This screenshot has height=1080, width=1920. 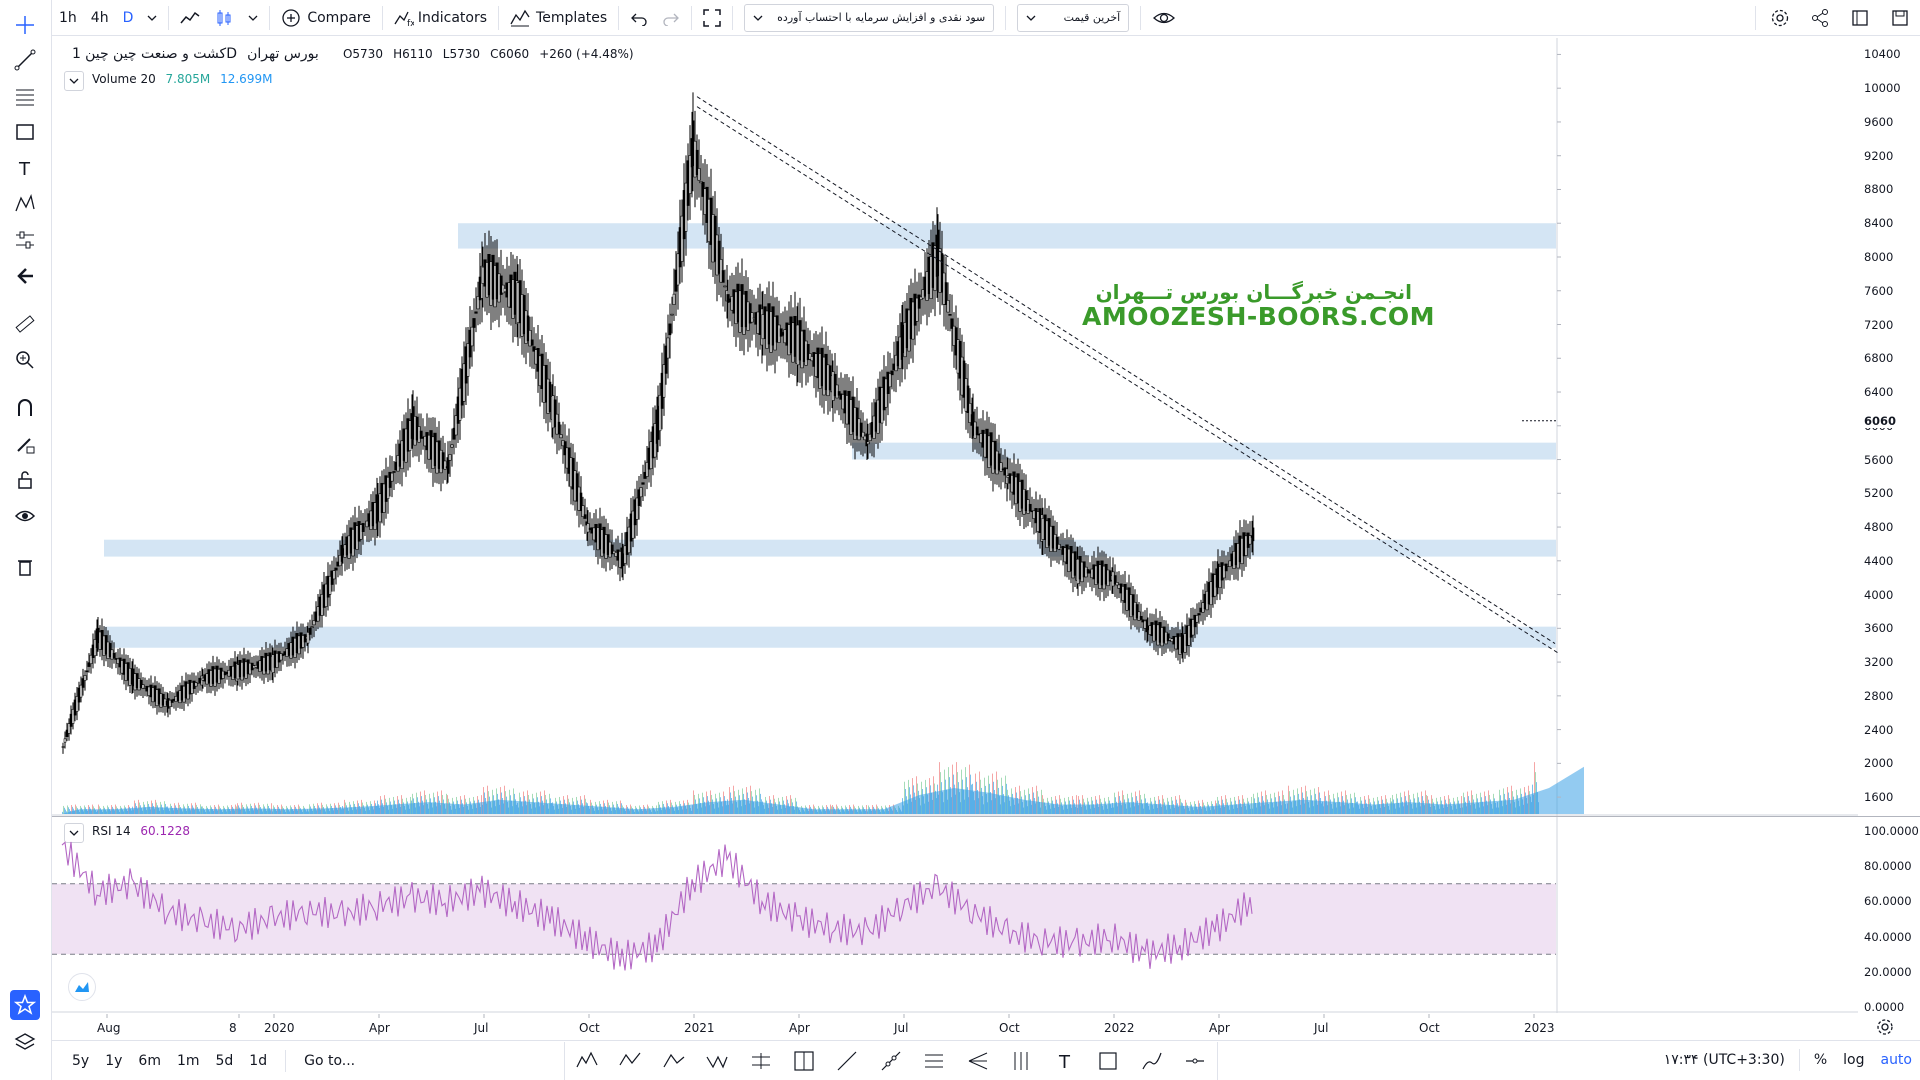 What do you see at coordinates (986, 816) in the screenshot?
I see `pane-divider` at bounding box center [986, 816].